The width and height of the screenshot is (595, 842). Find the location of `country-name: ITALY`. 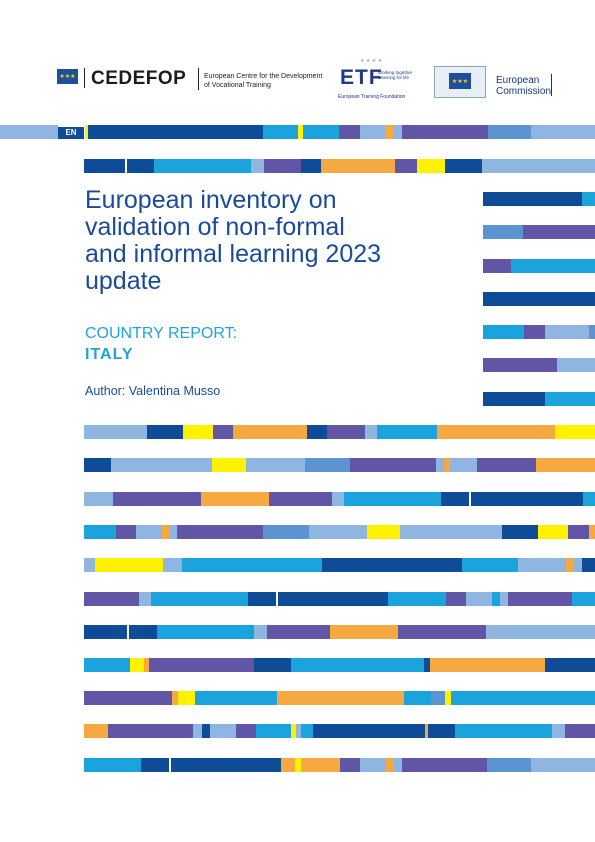

country-name: ITALY is located at coordinates (109, 354).